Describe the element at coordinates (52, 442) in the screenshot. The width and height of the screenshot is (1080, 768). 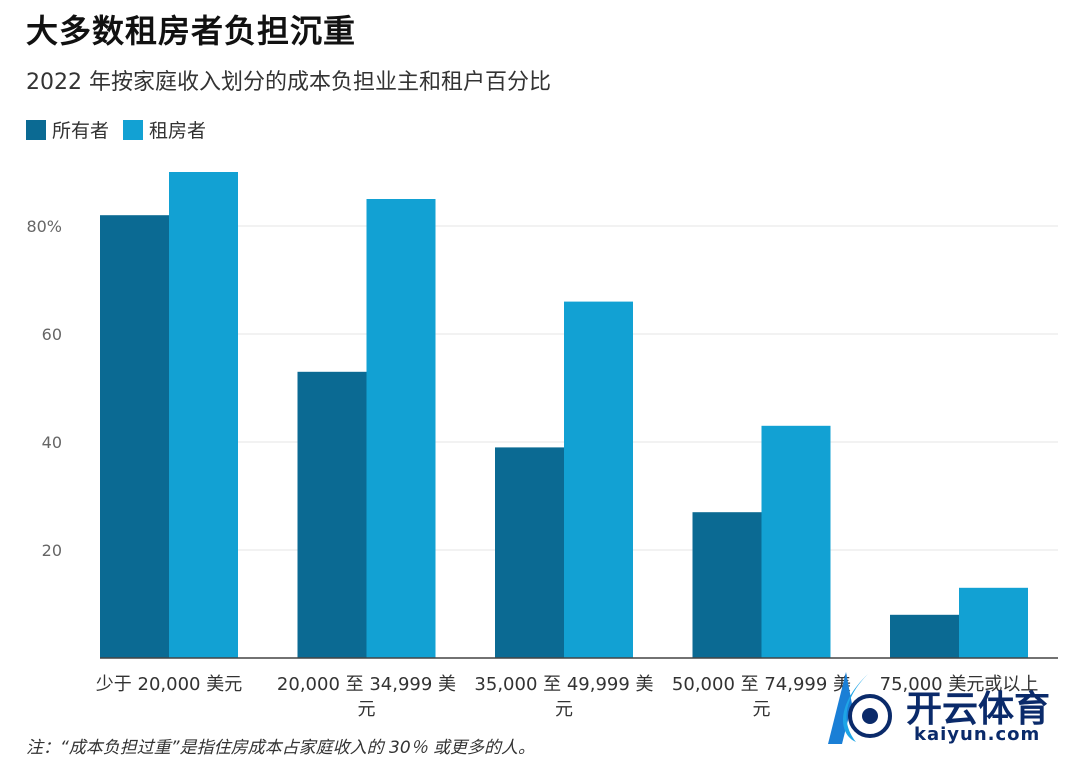
I see `y-tick-label: 40` at that location.